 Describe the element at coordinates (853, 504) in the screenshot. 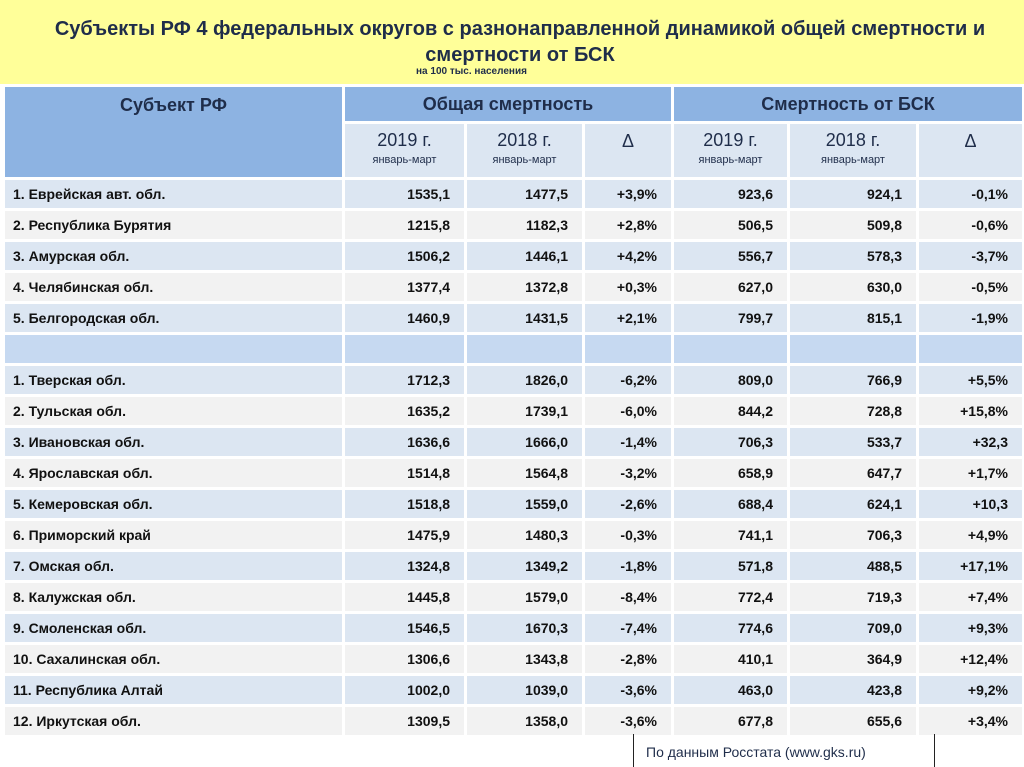

I see `bsk-2018-cell: 624,1` at that location.